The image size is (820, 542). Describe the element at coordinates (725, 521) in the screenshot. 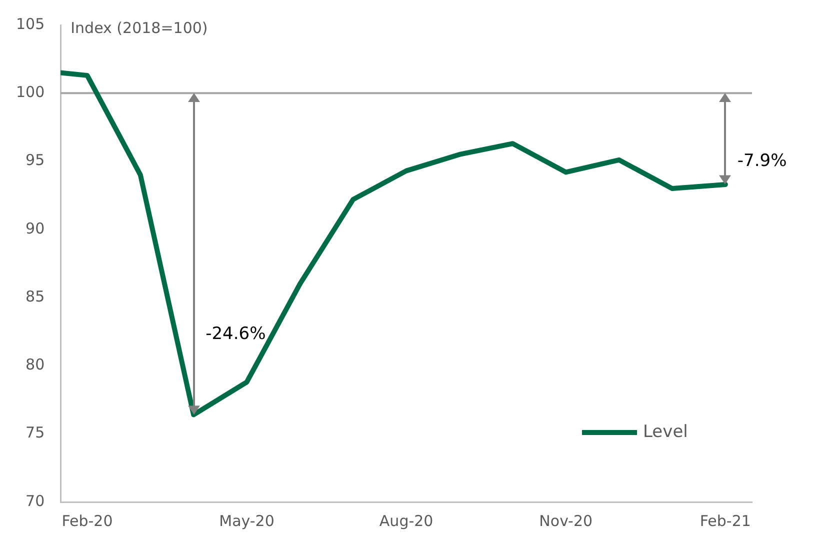

I see `x-tick-label: Feb-21` at that location.